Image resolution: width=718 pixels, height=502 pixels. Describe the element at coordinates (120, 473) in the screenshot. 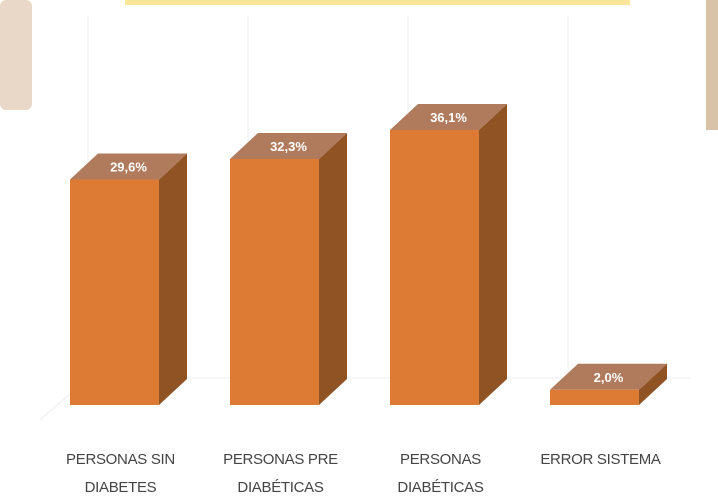

I see `x-tick-label: PERSONAS SIN DIABETES` at that location.